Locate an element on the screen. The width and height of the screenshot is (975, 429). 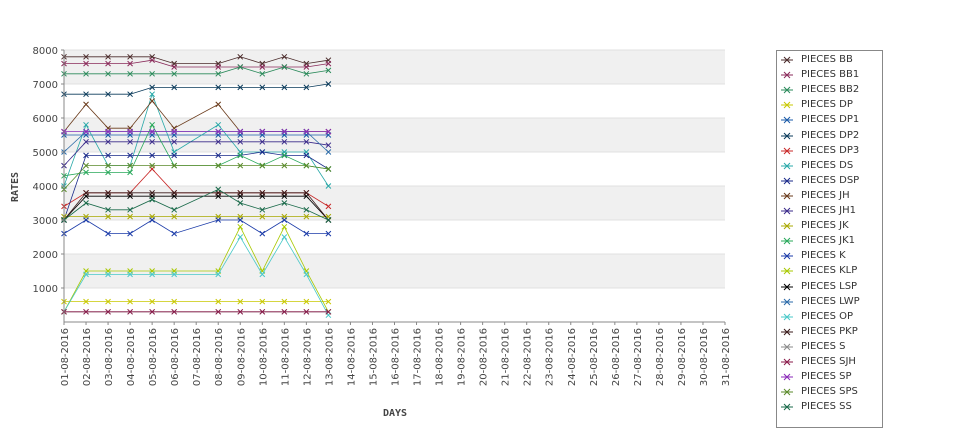
legend-label: PIECES SPS is located at coordinates (829, 392).